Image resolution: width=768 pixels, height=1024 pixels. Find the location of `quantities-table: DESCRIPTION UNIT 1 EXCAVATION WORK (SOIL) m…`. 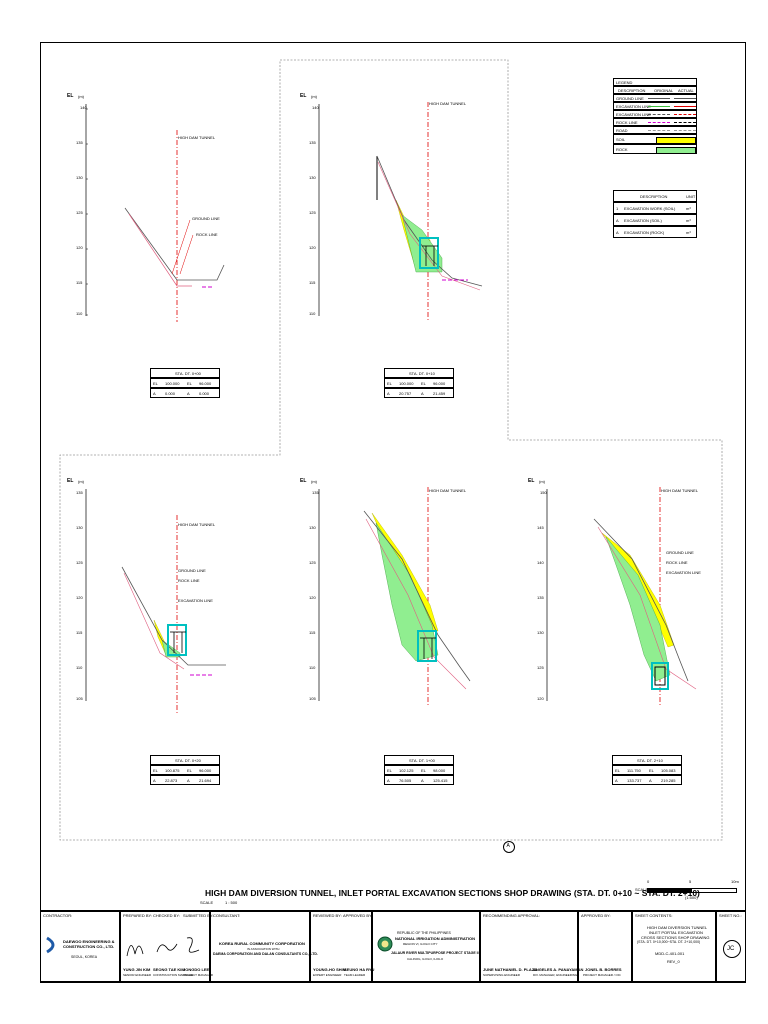

quantities-table: DESCRIPTION UNIT 1 EXCAVATION WORK (SOIL) m… is located at coordinates (655, 215).